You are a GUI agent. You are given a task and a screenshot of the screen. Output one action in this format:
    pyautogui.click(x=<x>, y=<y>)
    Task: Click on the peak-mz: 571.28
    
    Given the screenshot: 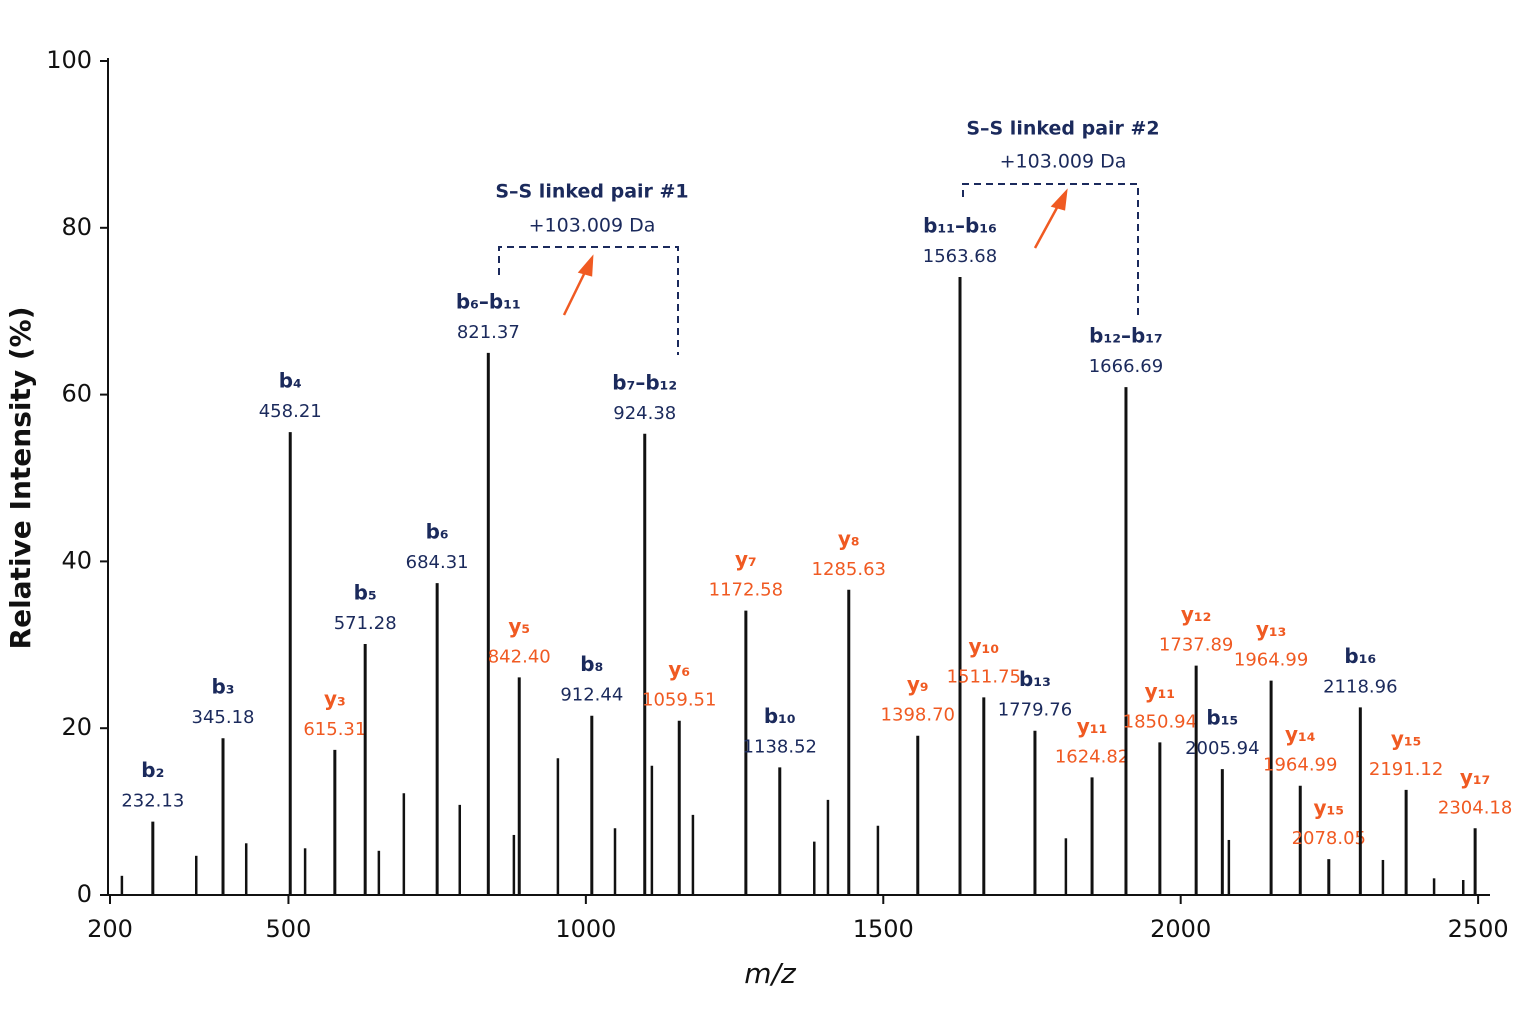 What is the action you would take?
    pyautogui.click(x=365, y=623)
    